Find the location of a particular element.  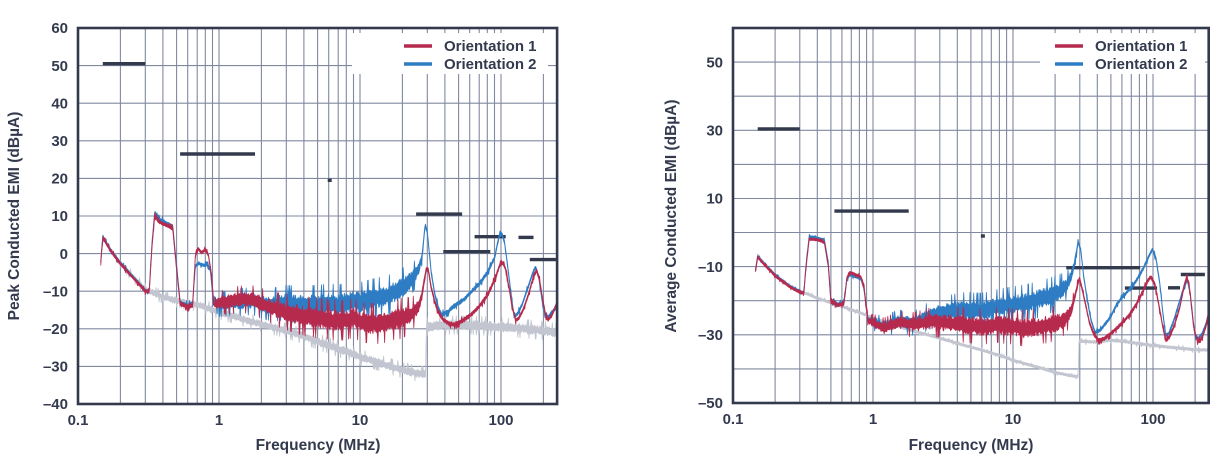

y-tick-label: 0 is located at coordinates (64, 254).